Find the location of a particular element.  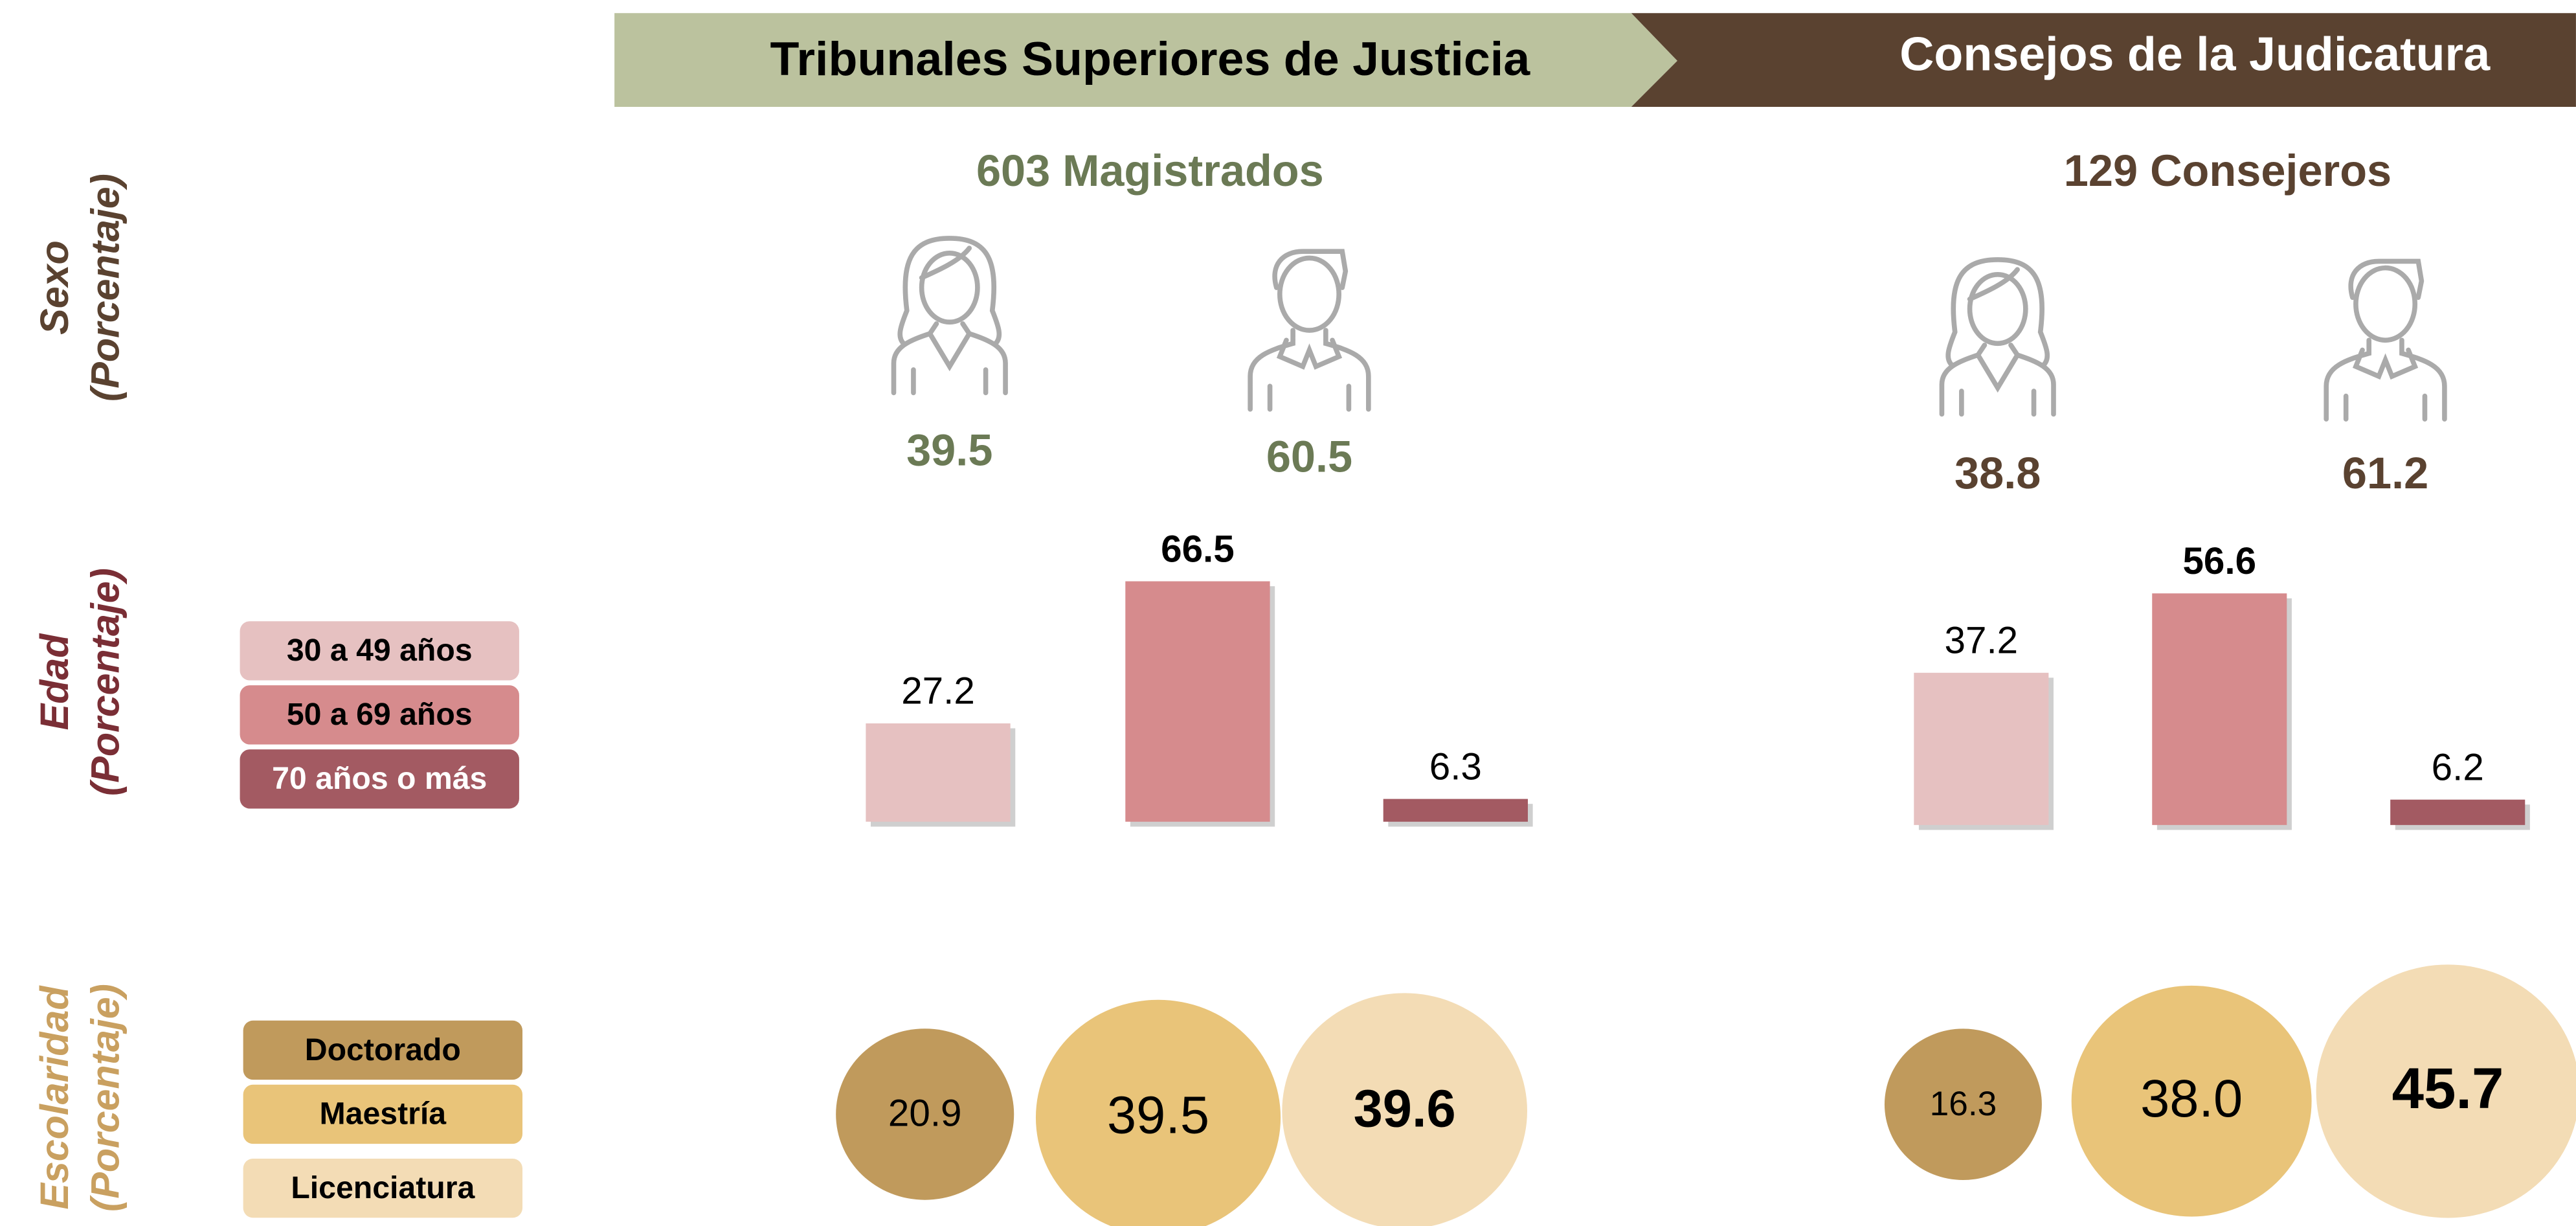

header-title: Consejos de la Judicatura is located at coordinates (2195, 53).